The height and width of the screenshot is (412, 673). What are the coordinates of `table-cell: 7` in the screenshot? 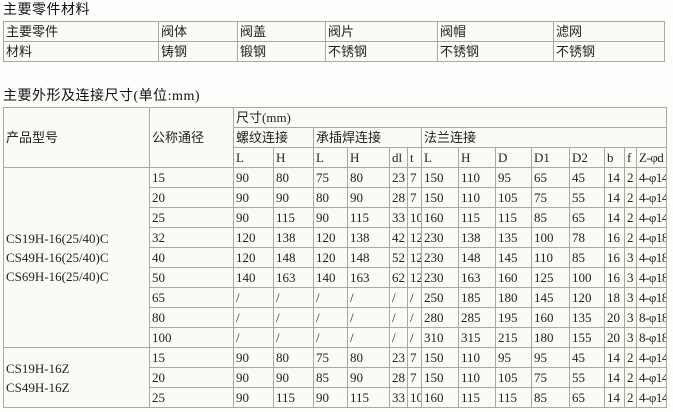 It's located at (414, 197).